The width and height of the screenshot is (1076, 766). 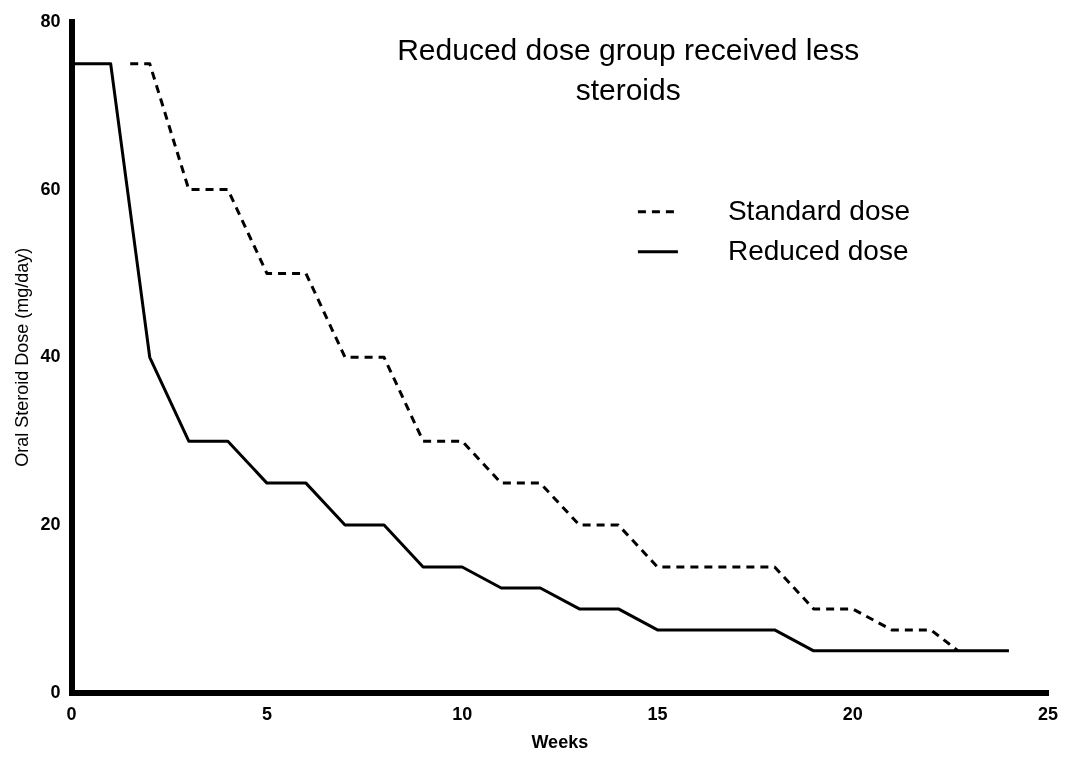 What do you see at coordinates (462, 713) in the screenshot?
I see `x-tick-label: 10` at bounding box center [462, 713].